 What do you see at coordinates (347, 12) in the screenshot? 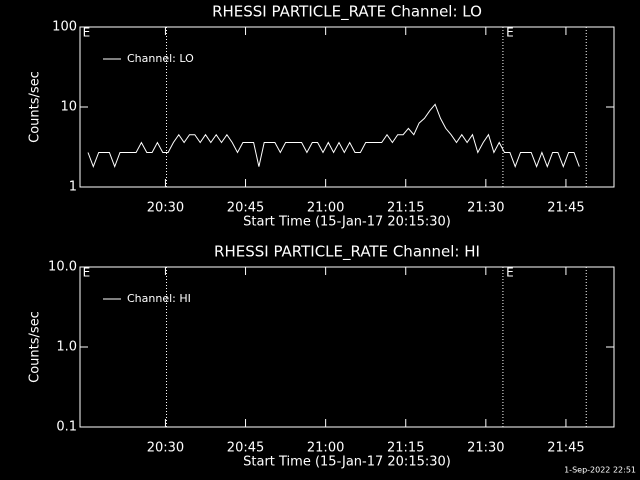
I see `chart-title: RHESSI PARTICLE_RATE Channel: LO` at bounding box center [347, 12].